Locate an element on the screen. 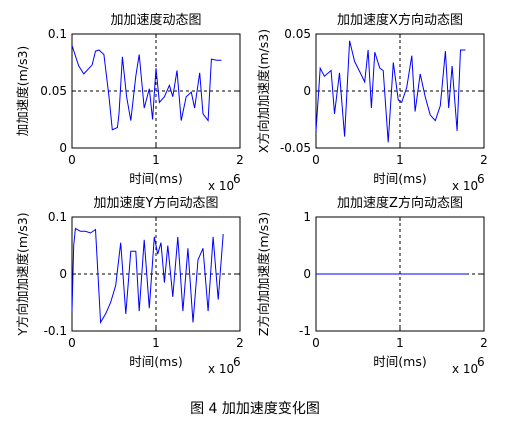 Image resolution: width=510 pixels, height=427 pixels. chart-title: 加加速度动态图 is located at coordinates (155, 20).